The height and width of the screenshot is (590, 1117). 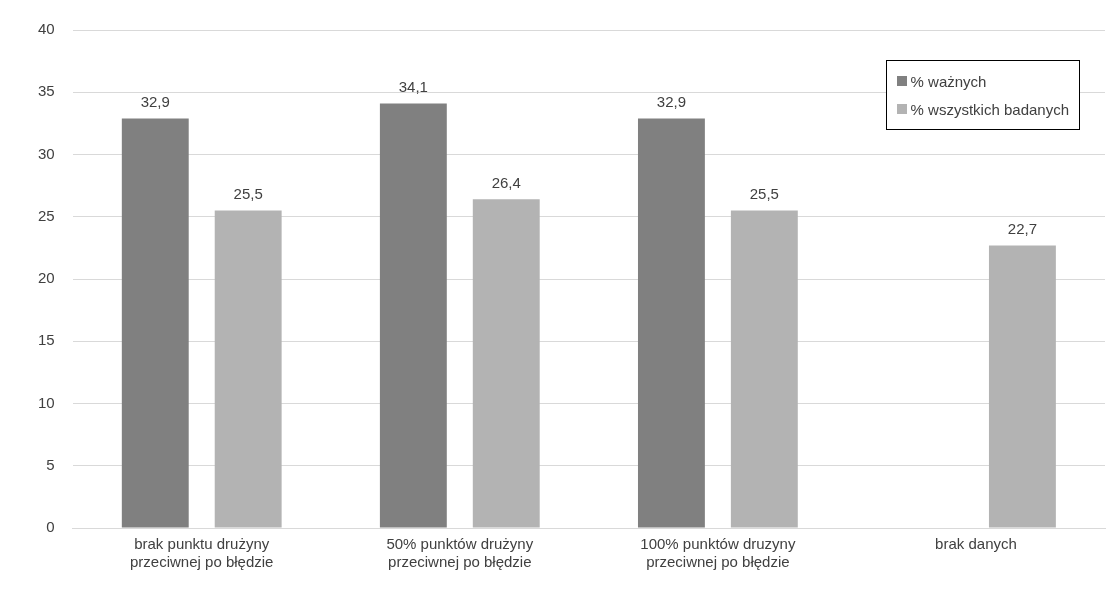 I want to click on x-tick-label: 100% punktów druzyny przeciwnej po błędzie, so click(x=718, y=553).